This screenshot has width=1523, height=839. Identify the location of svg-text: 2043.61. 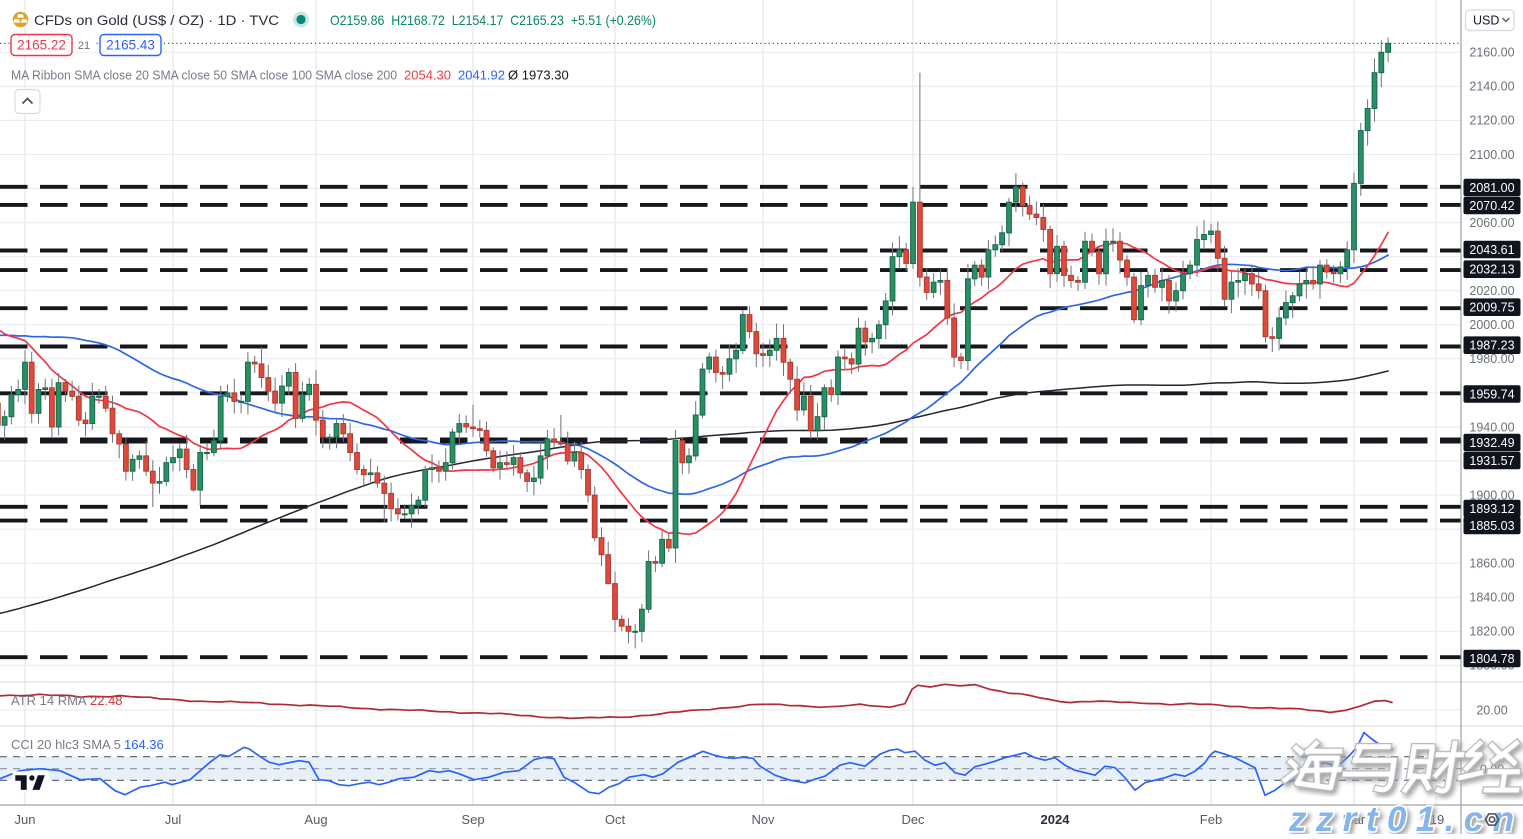
(1491, 250).